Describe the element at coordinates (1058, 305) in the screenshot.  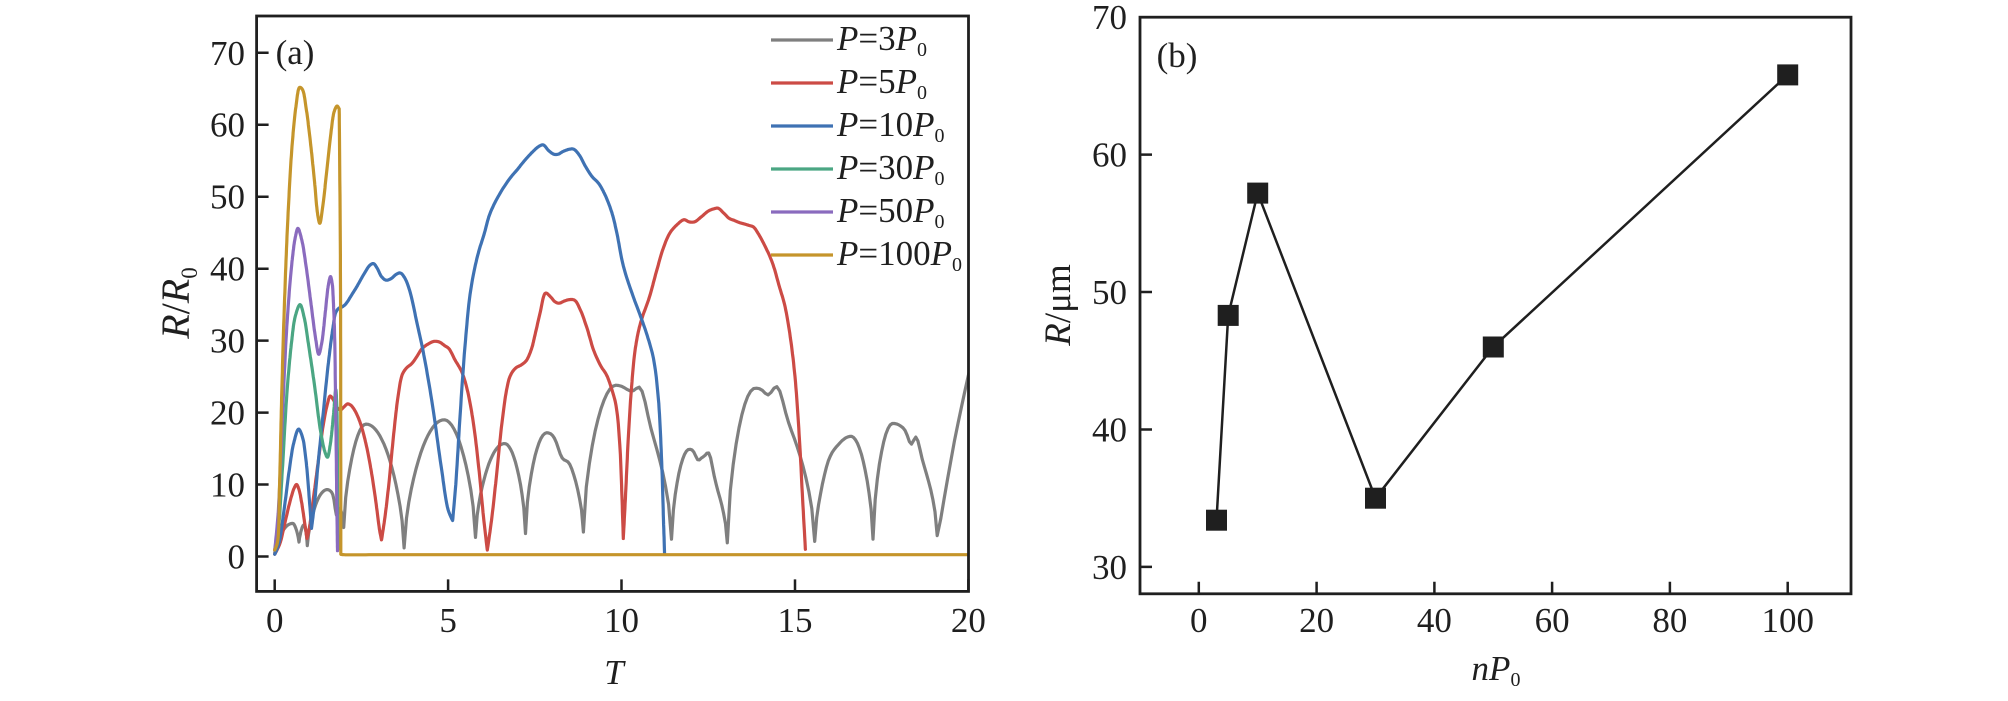
I see `svg-text: R/μm` at that location.